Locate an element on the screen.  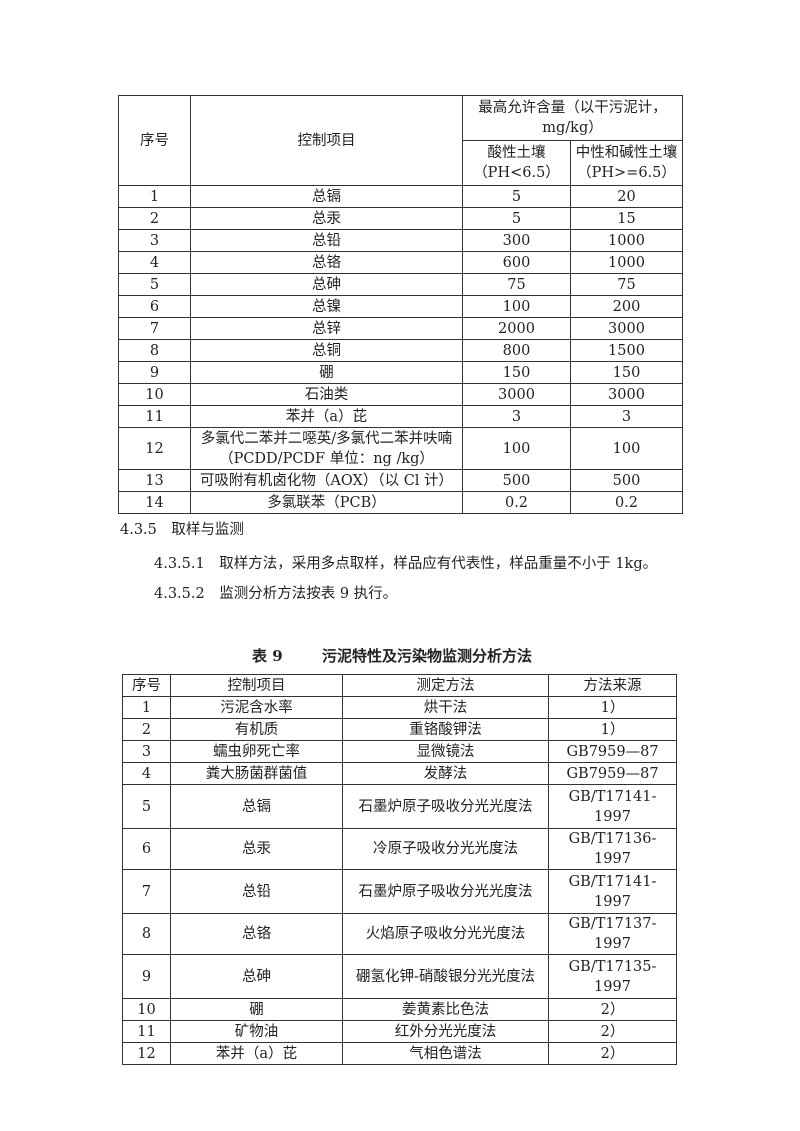
row-no: 14 is located at coordinates (154, 502).